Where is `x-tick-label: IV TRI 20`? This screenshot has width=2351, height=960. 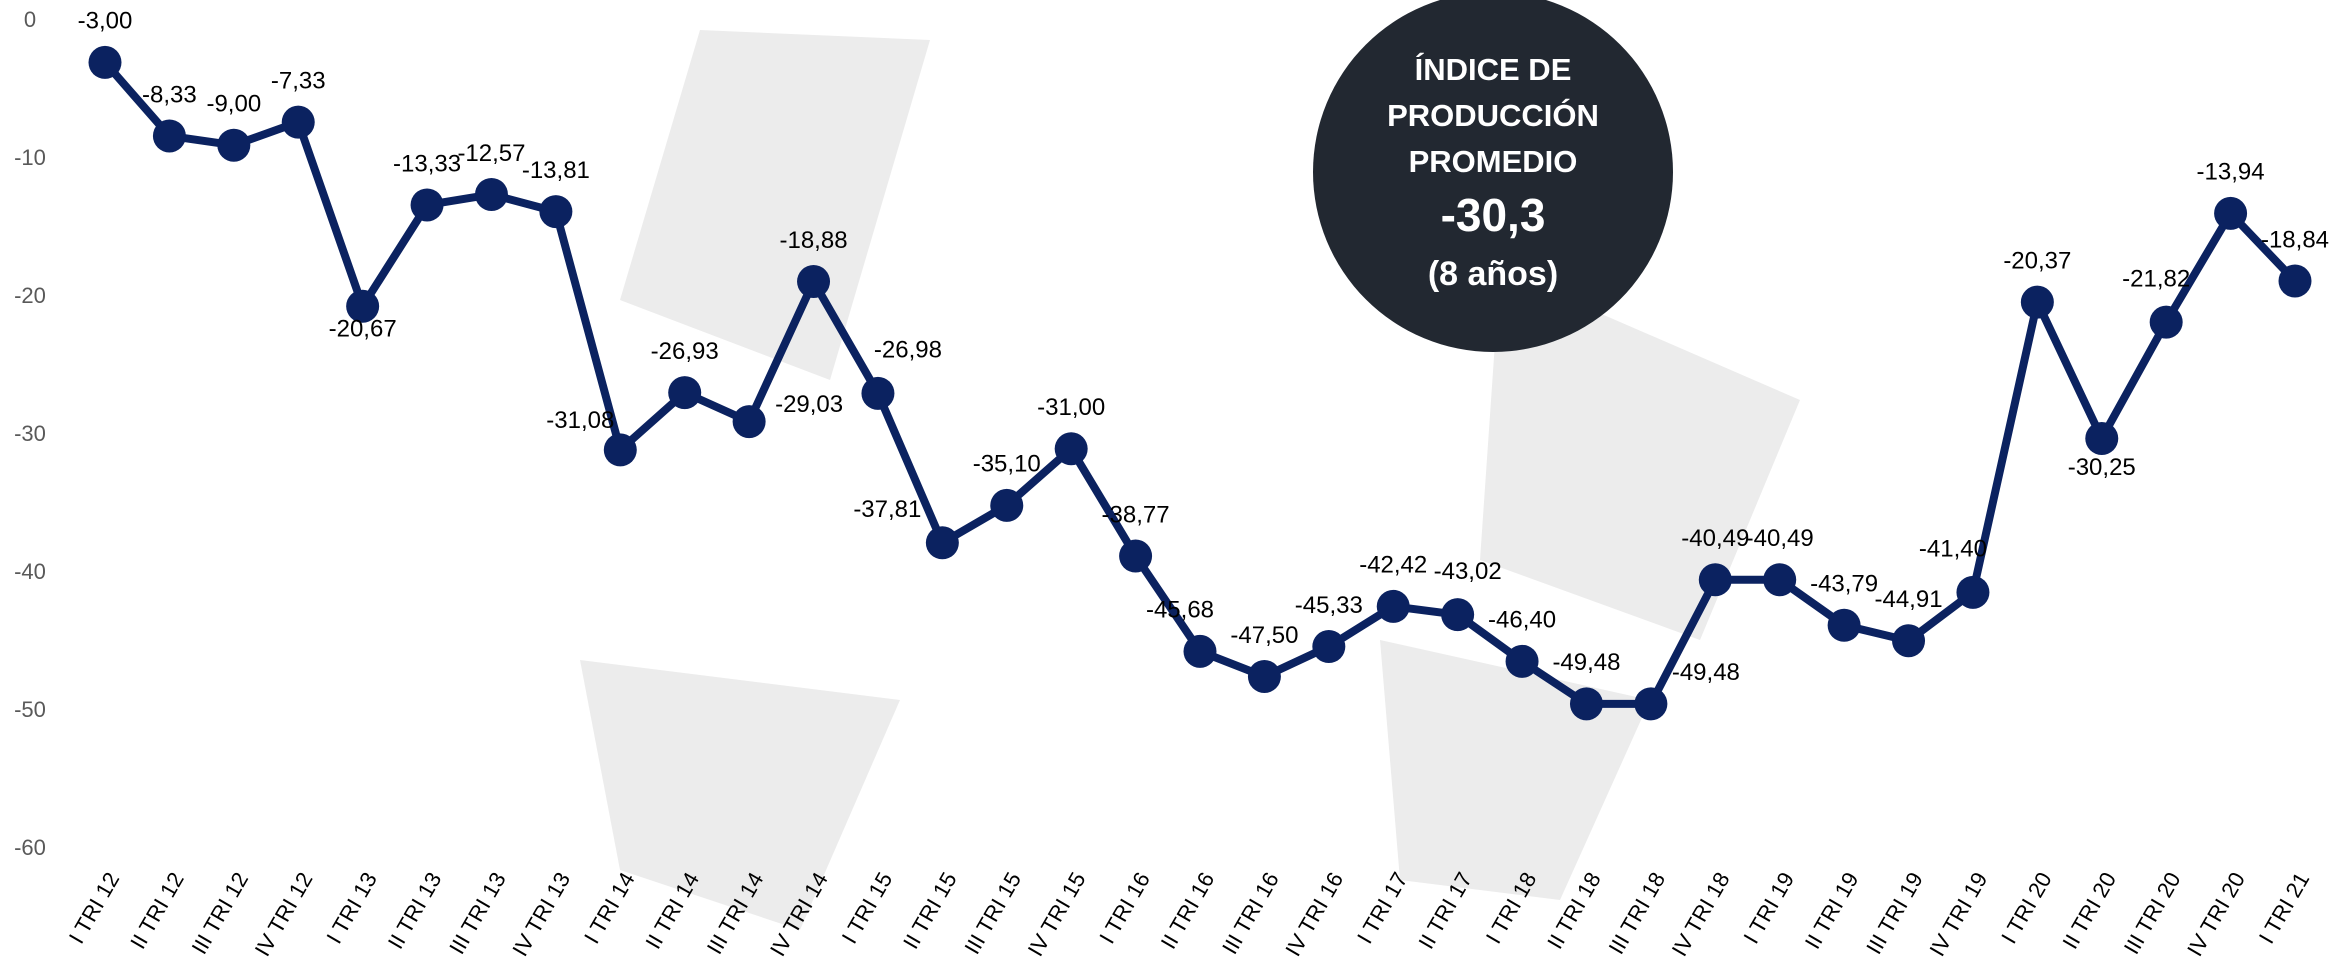 x-tick-label: IV TRI 20 is located at coordinates (2216, 914).